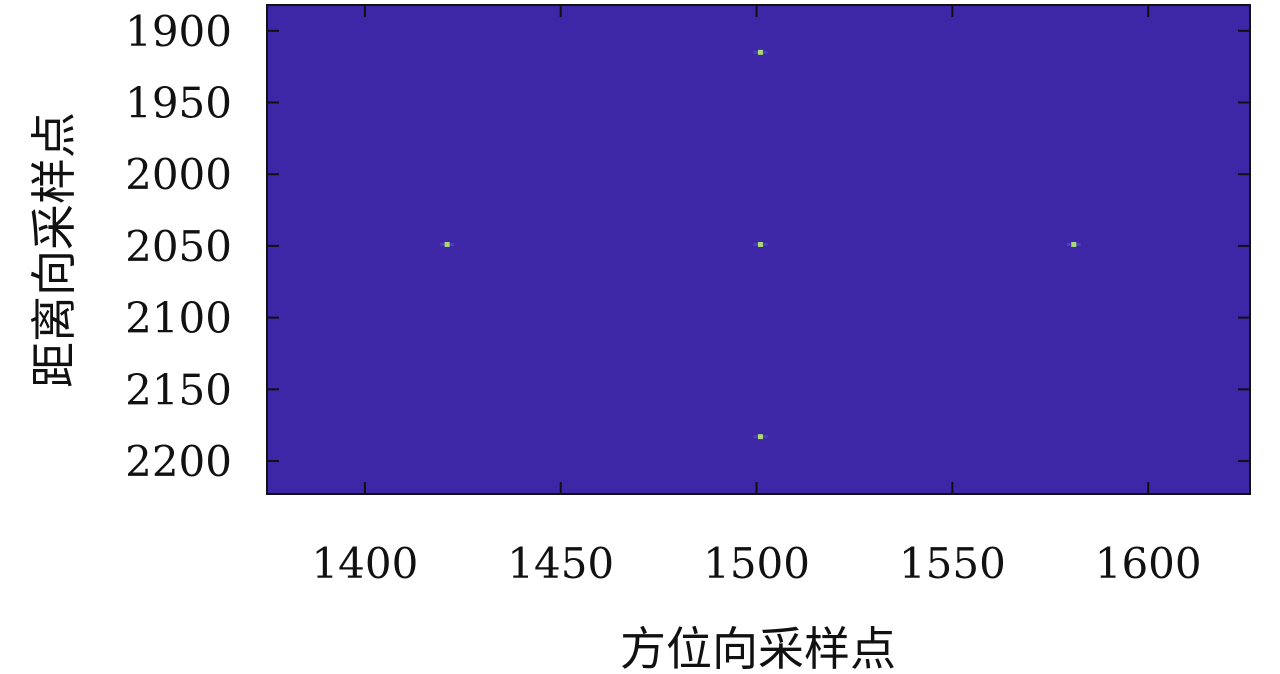 This screenshot has height=674, width=1280. I want to click on x-tick-label: 1500, so click(756, 563).